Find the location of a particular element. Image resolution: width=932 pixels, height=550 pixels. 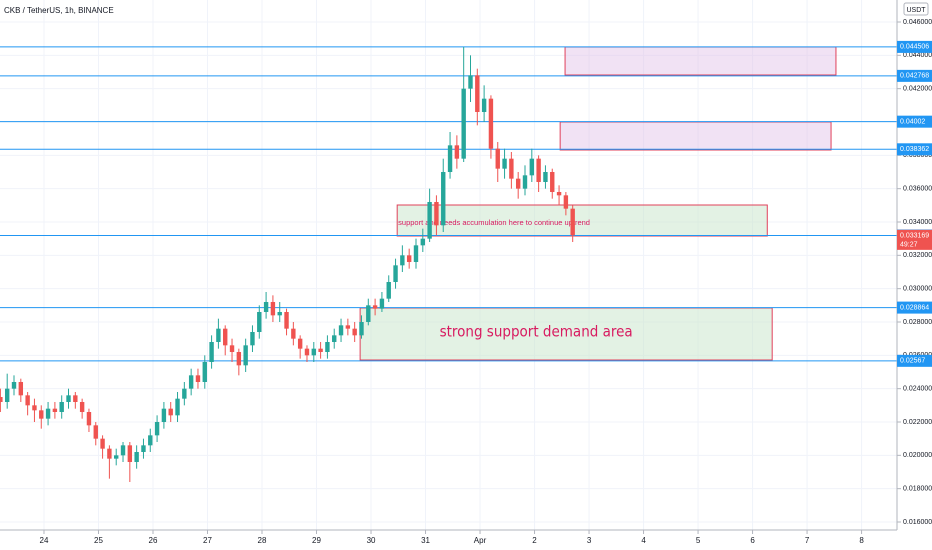

level-label: 0.02567 is located at coordinates (912, 361).